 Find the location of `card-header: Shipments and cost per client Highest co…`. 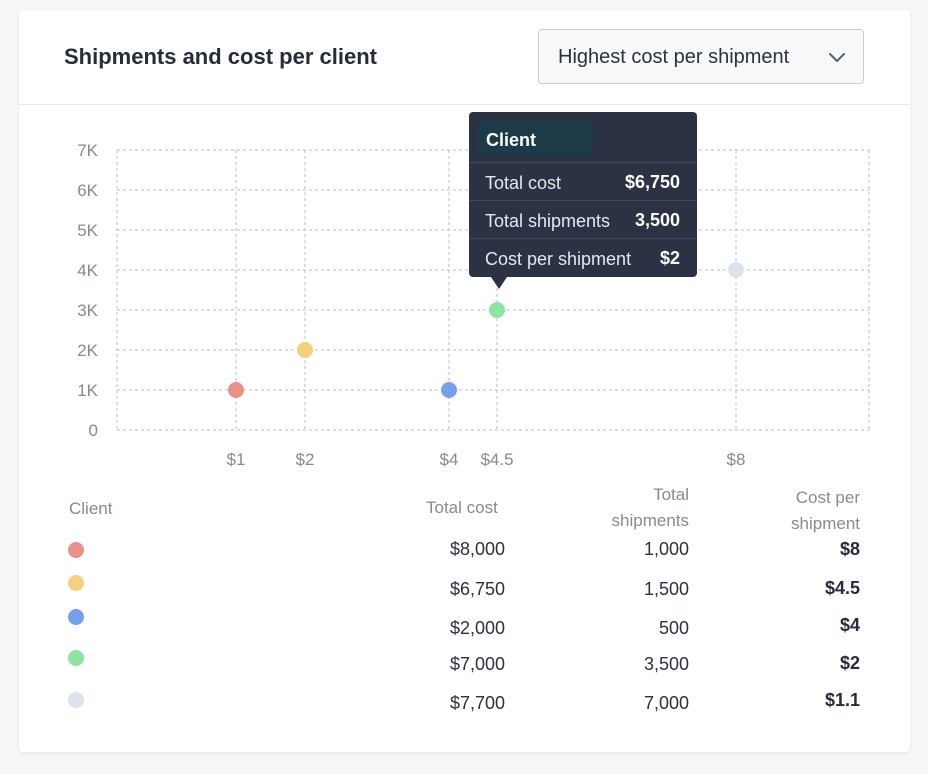

card-header: Shipments and cost per client Highest co… is located at coordinates (464, 57).